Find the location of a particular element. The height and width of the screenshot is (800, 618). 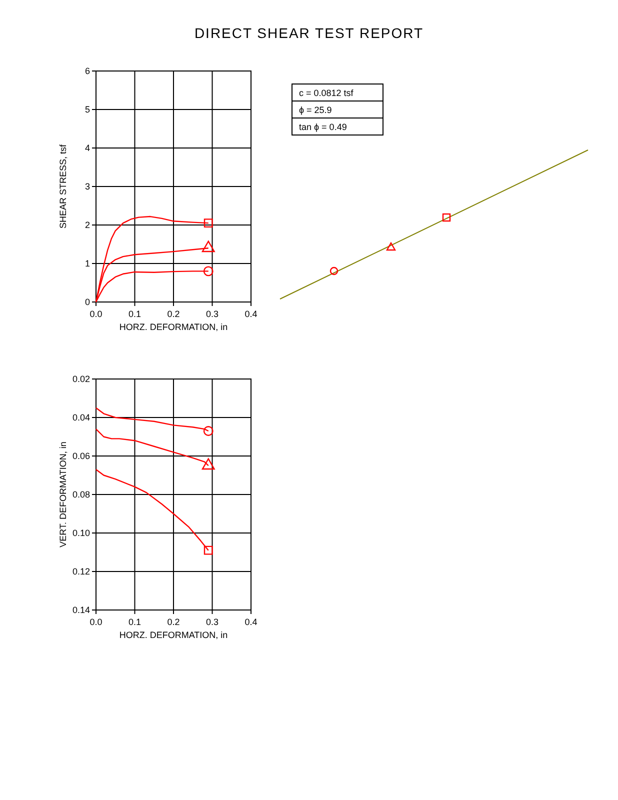

y-tick-label: 0 is located at coordinates (87, 302).